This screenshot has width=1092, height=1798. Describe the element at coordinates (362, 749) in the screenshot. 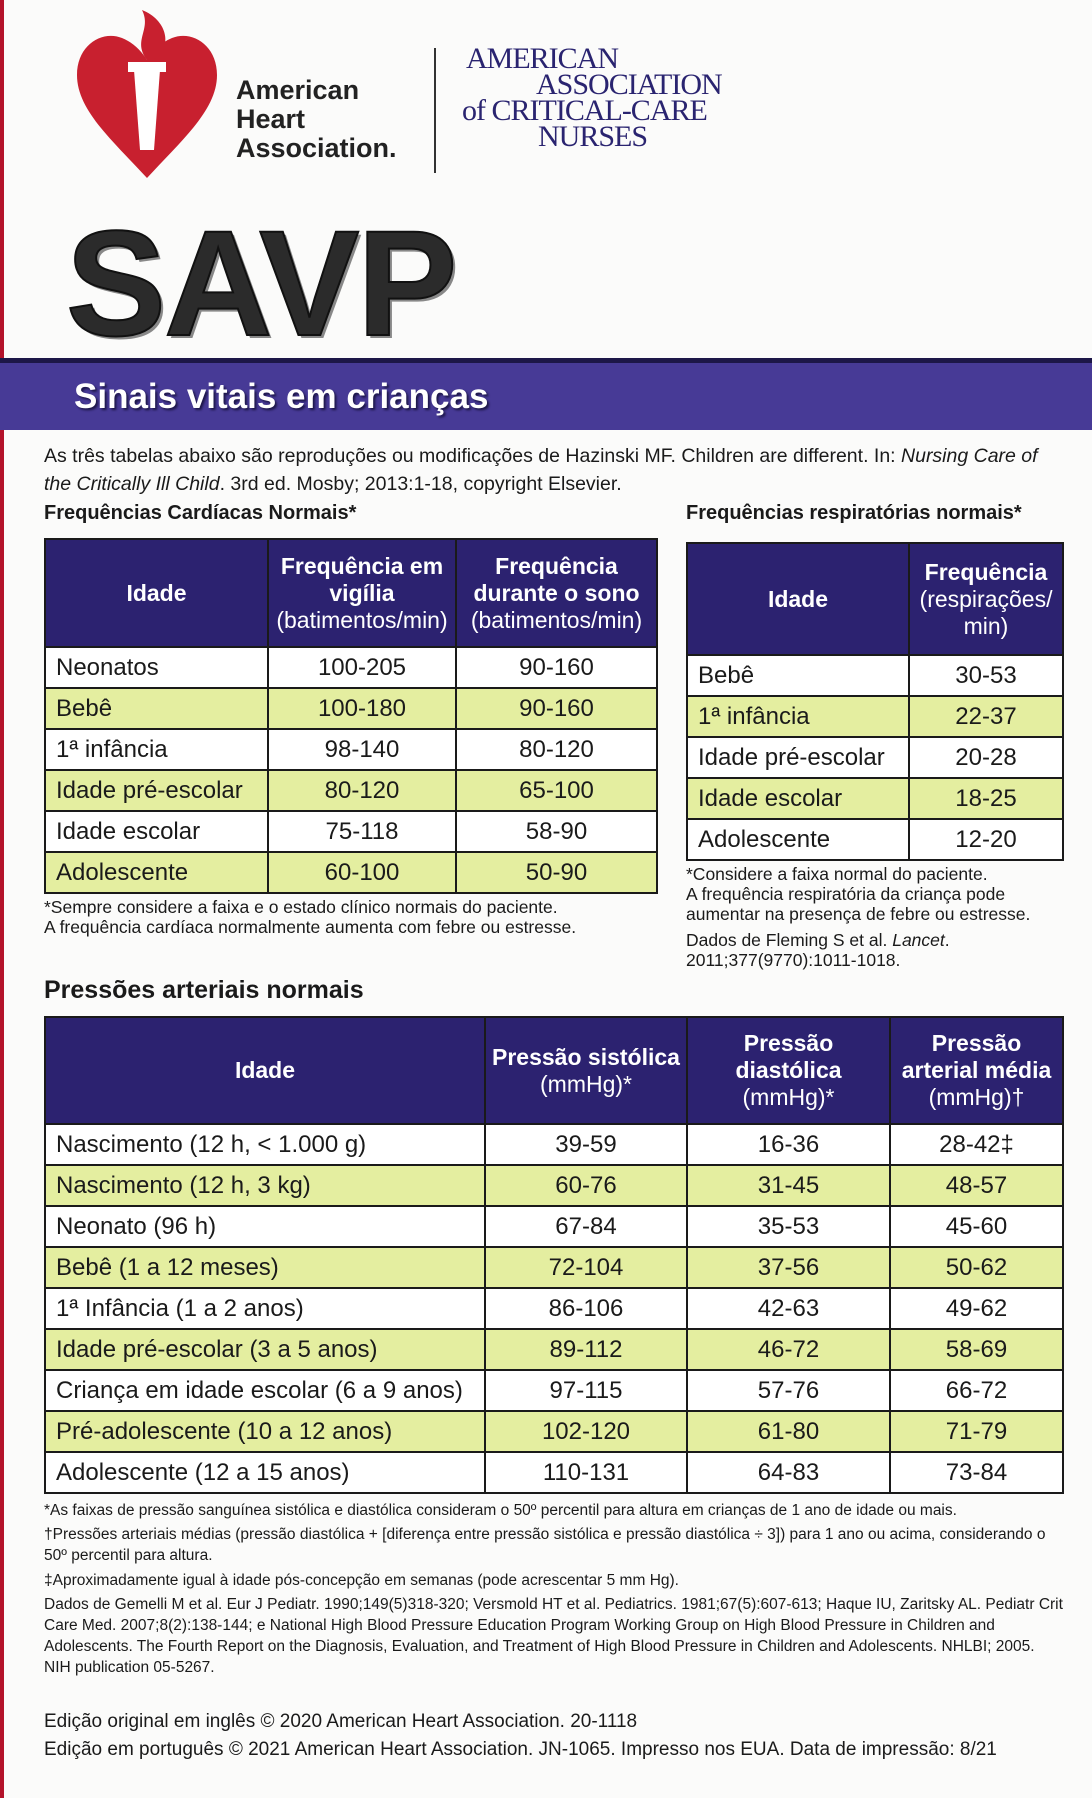

I see `value-cell: 98-140` at that location.